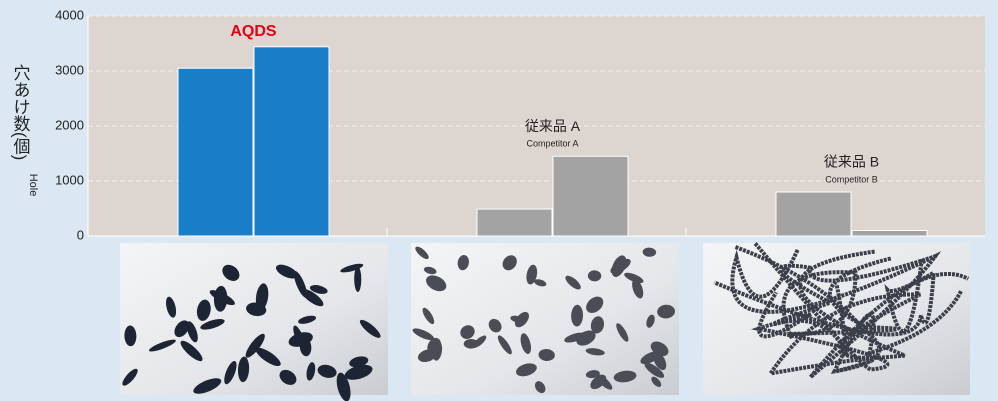 The width and height of the screenshot is (998, 401). I want to click on y-axis-label: 穴あけ数(個), so click(21, 112).